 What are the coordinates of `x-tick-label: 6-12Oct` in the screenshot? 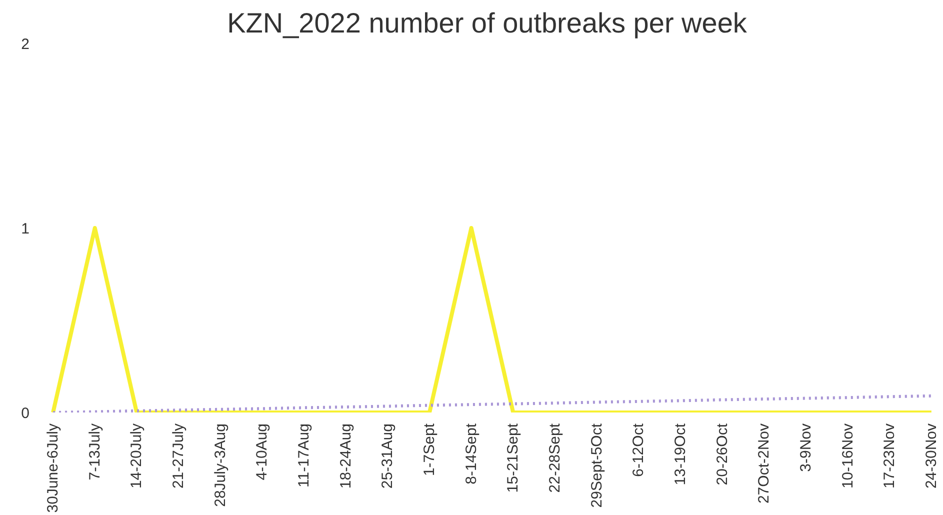 It's located at (639, 449).